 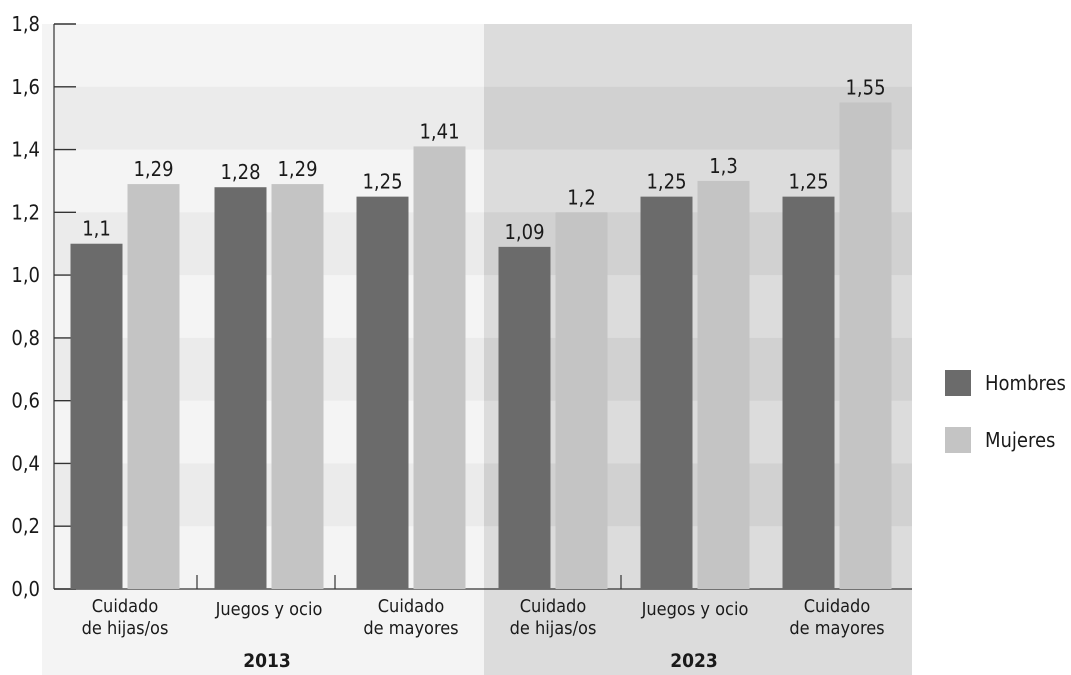 What do you see at coordinates (581, 197) in the screenshot?
I see `value-label-mujeres: 1,2` at bounding box center [581, 197].